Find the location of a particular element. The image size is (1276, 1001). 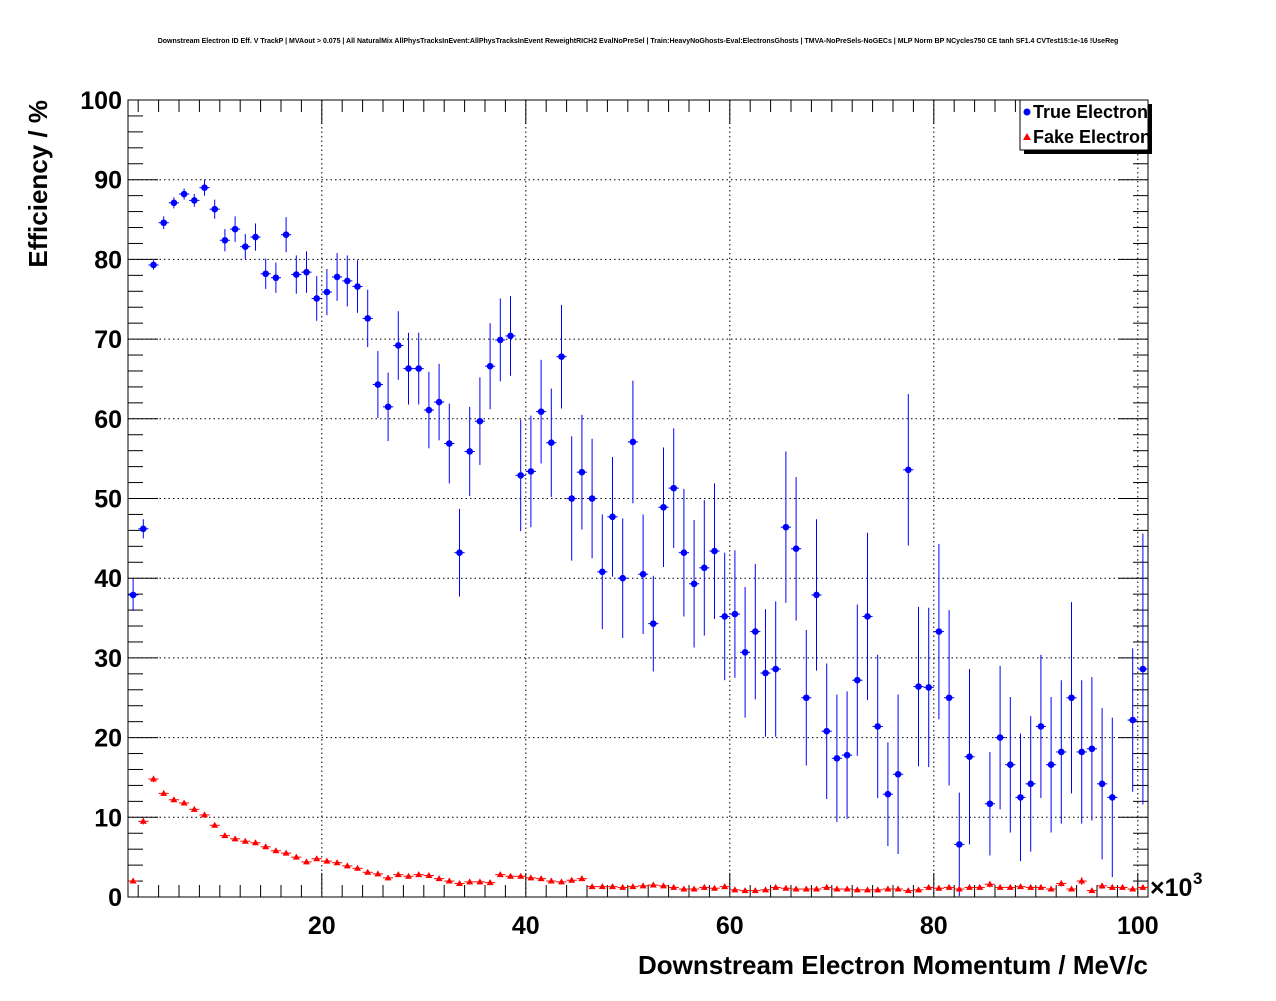

series-fake-electron is located at coordinates (638, 834).